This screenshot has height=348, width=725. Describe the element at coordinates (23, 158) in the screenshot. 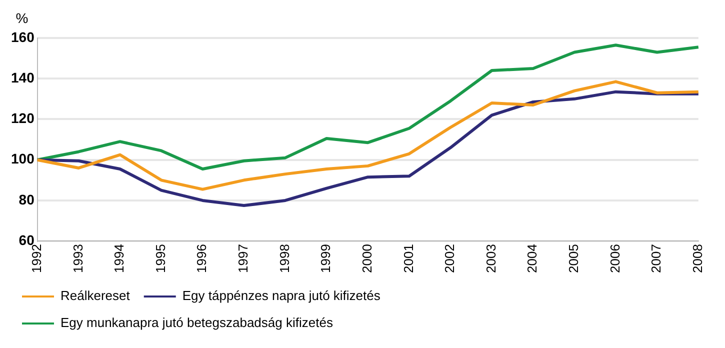

I see `y-tick-label: 100` at that location.